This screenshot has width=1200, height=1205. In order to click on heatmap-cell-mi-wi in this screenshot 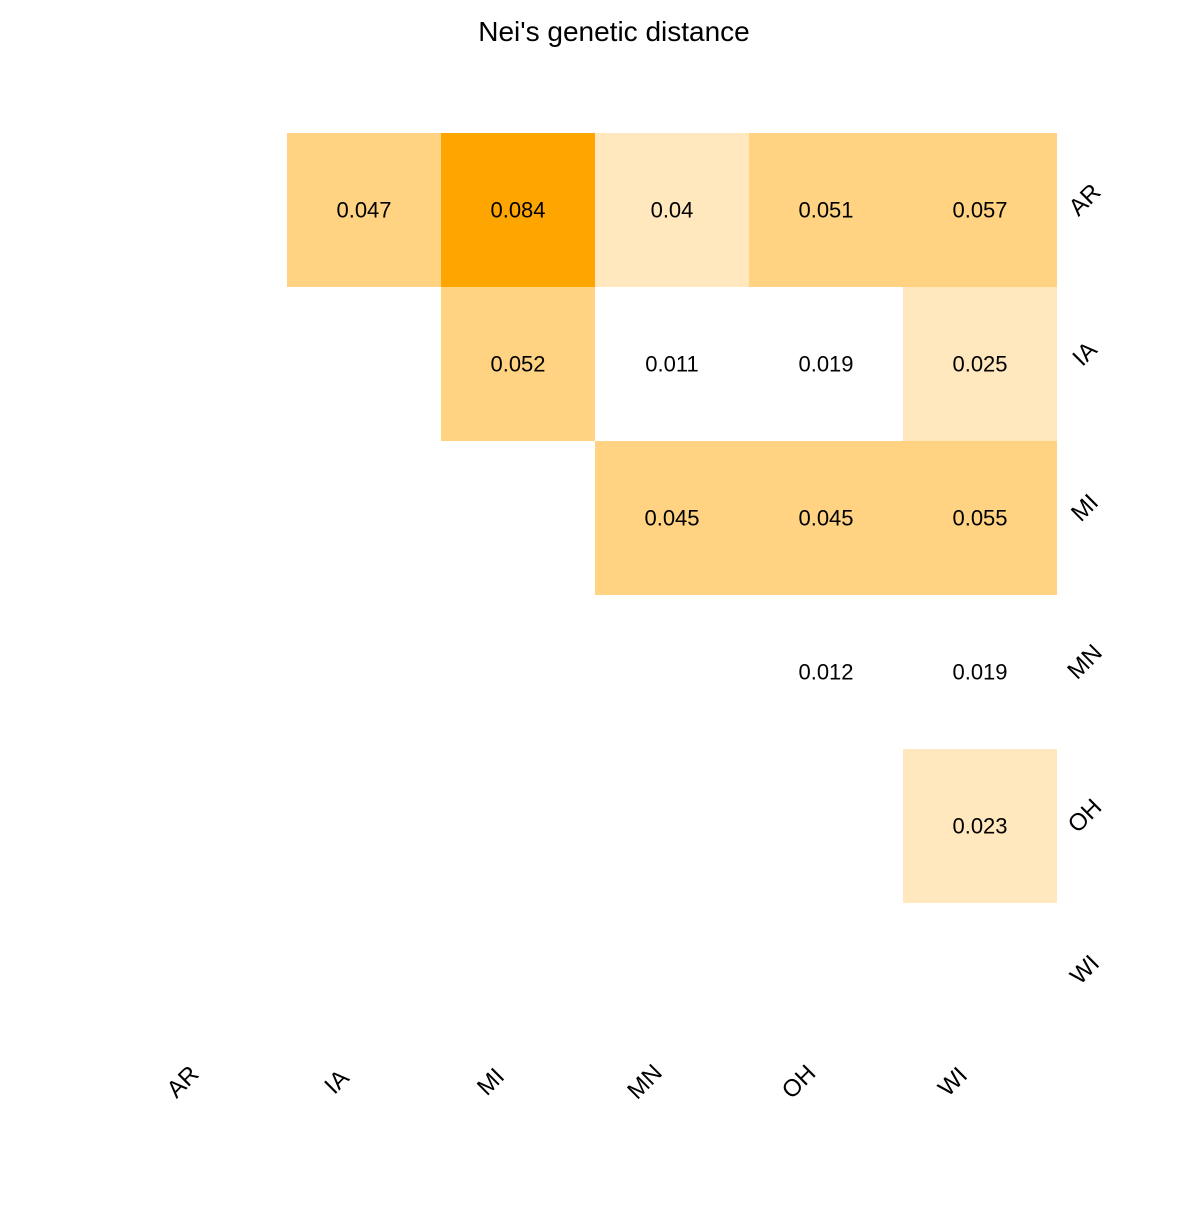, I will do `click(980, 518)`.